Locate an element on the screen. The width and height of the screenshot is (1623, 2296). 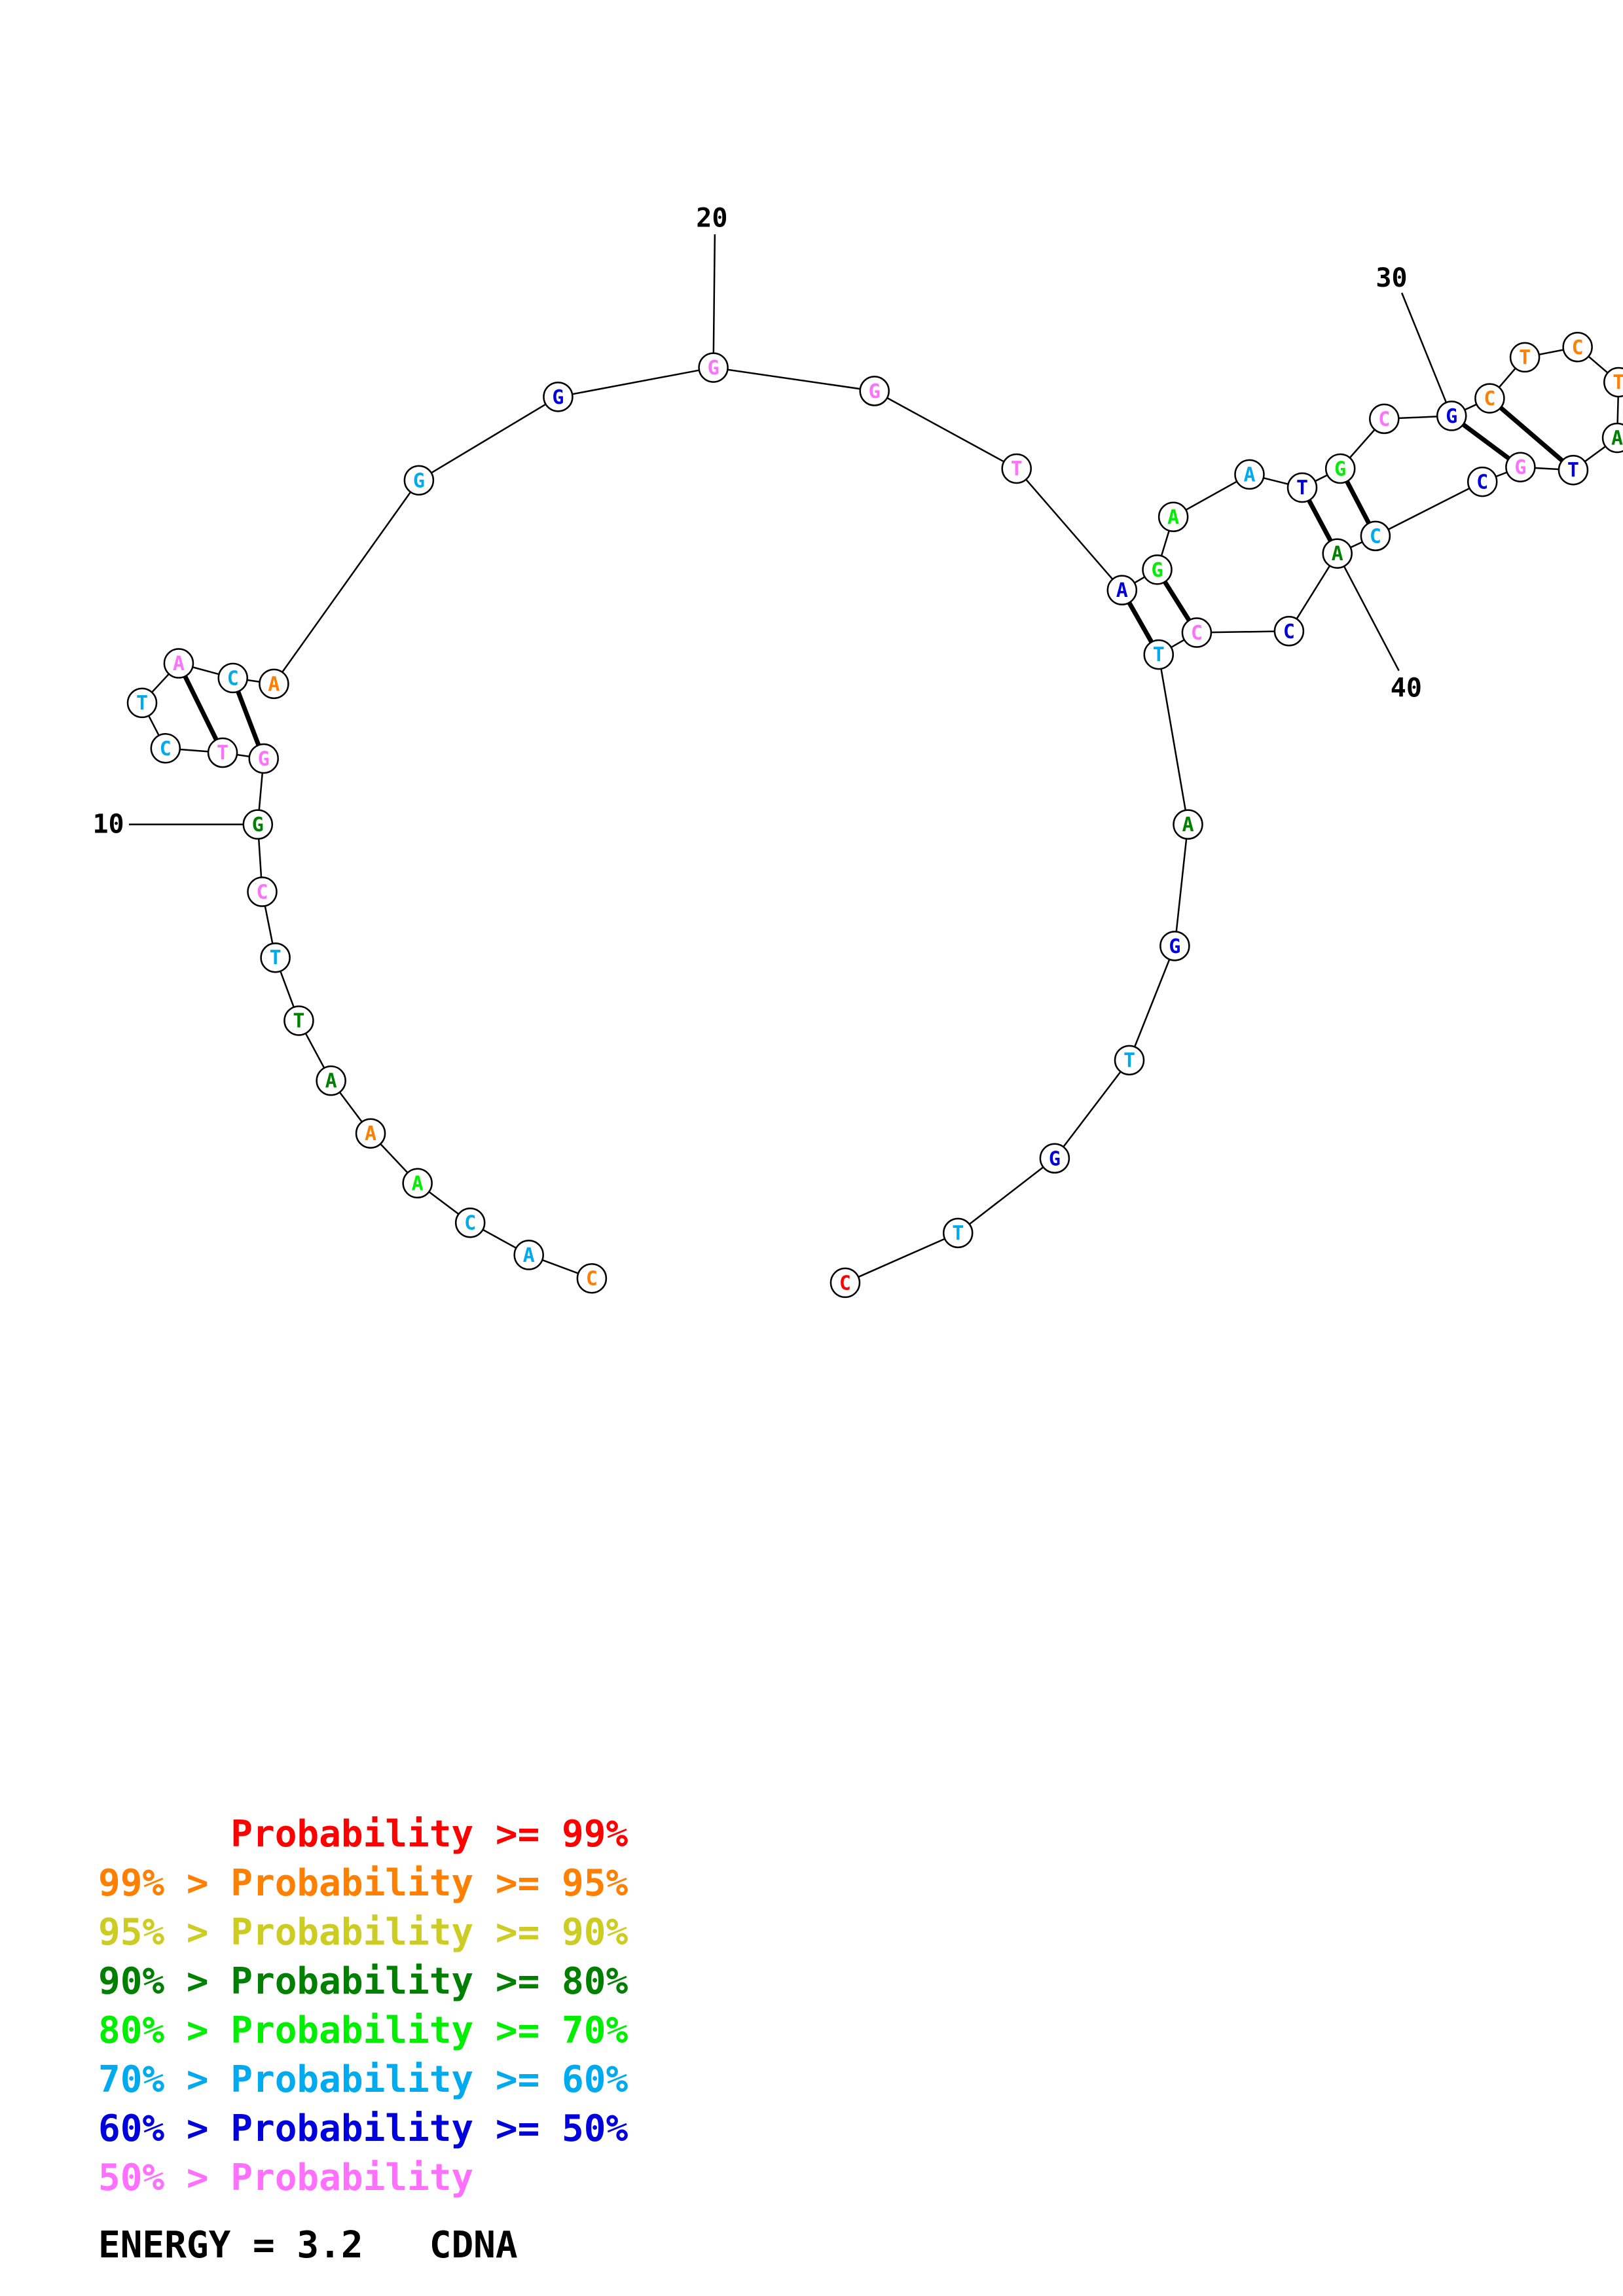
nucleotide-5: A is located at coordinates (370, 1133).